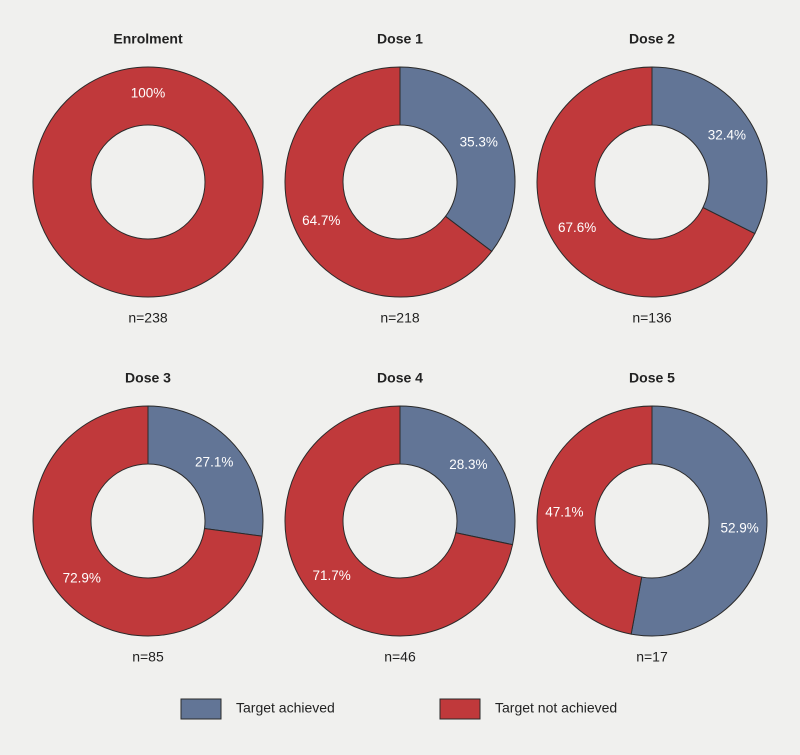  What do you see at coordinates (652, 39) in the screenshot?
I see `chart-title: Dose 2` at bounding box center [652, 39].